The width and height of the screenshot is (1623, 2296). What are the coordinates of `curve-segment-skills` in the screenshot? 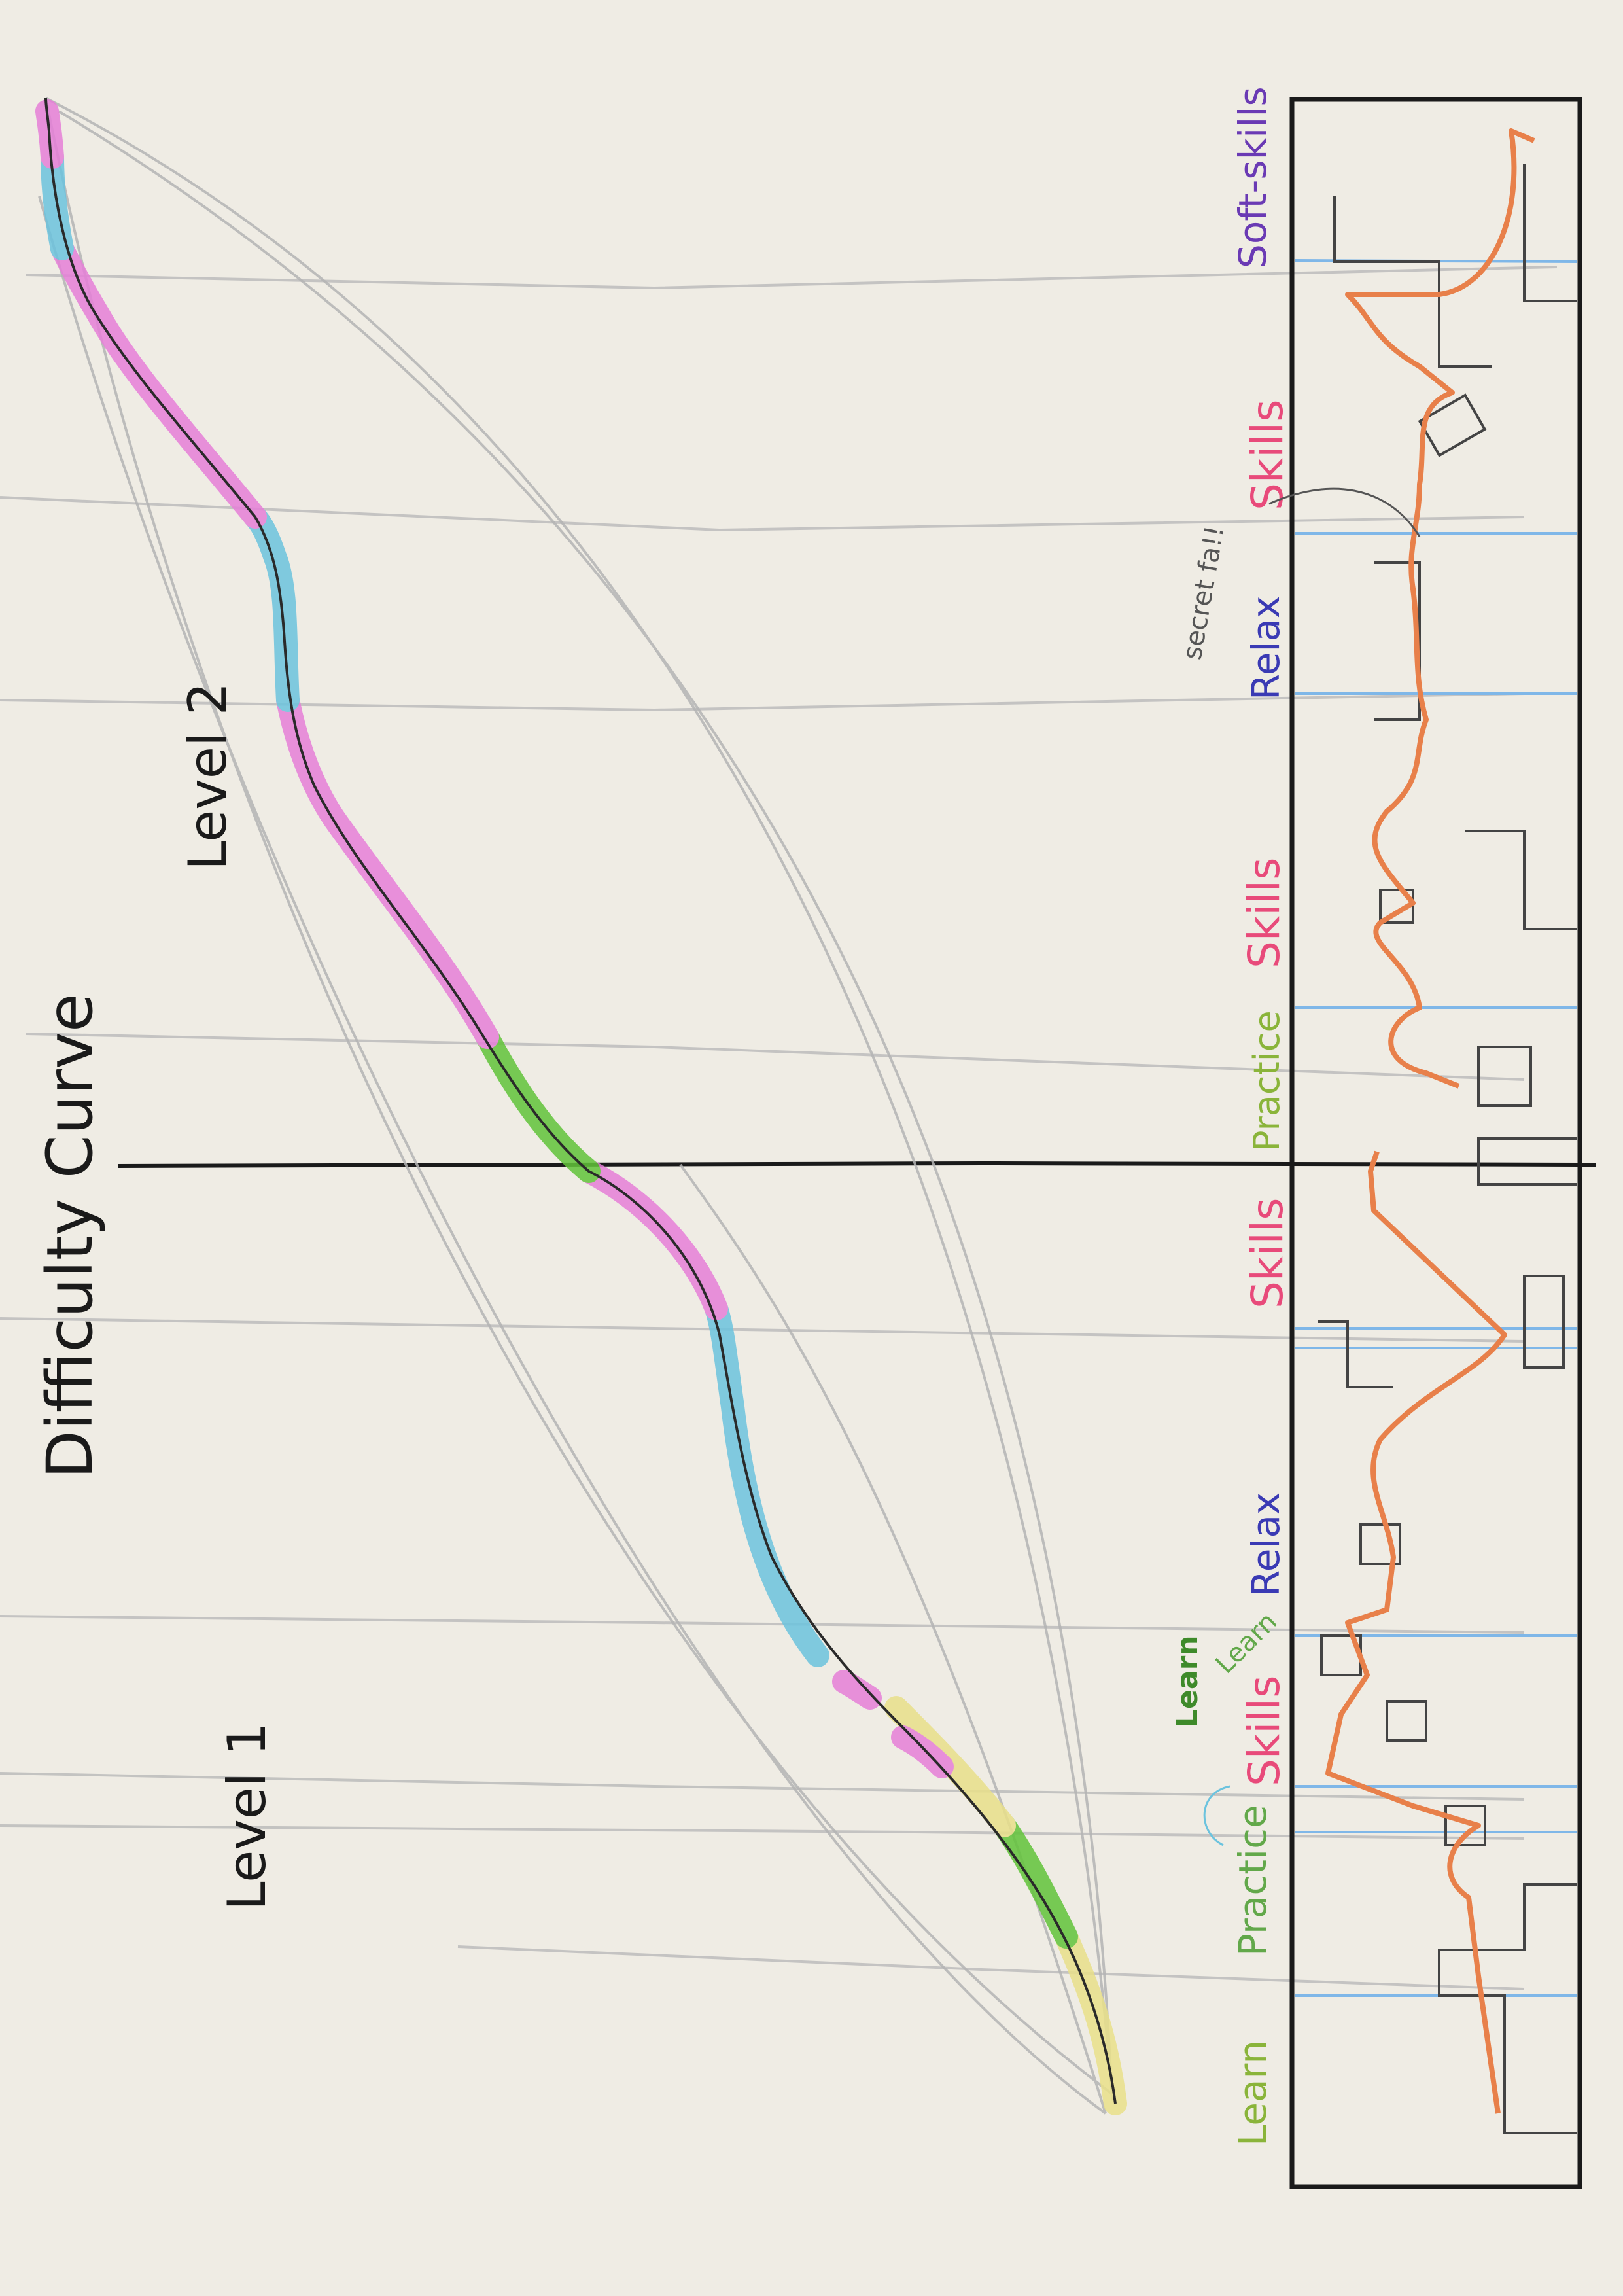 It's located at (857, 1690).